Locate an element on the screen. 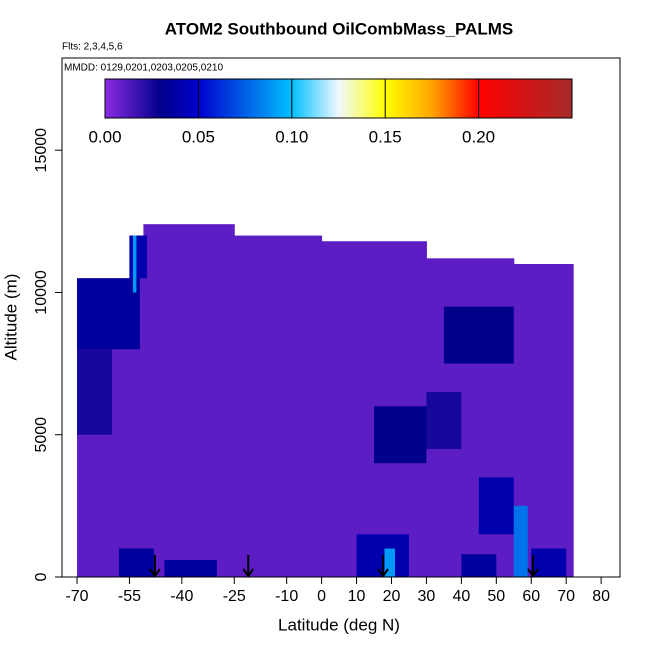 The image size is (650, 655). chart-title: ATOM2 Southbound OilCombMass_PALMS is located at coordinates (339, 28).